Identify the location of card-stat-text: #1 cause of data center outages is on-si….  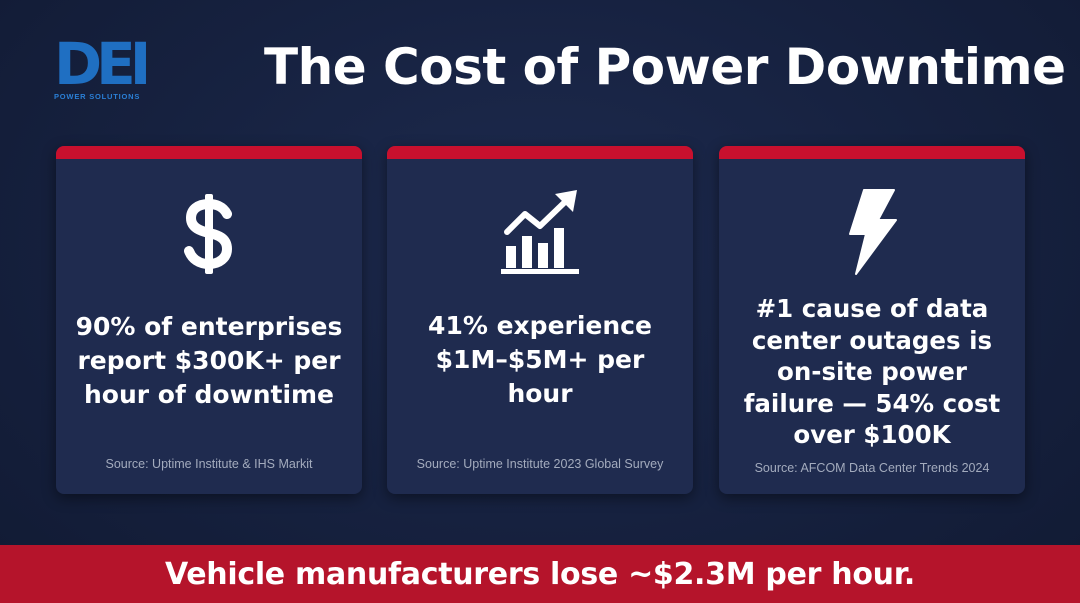
(872, 371).